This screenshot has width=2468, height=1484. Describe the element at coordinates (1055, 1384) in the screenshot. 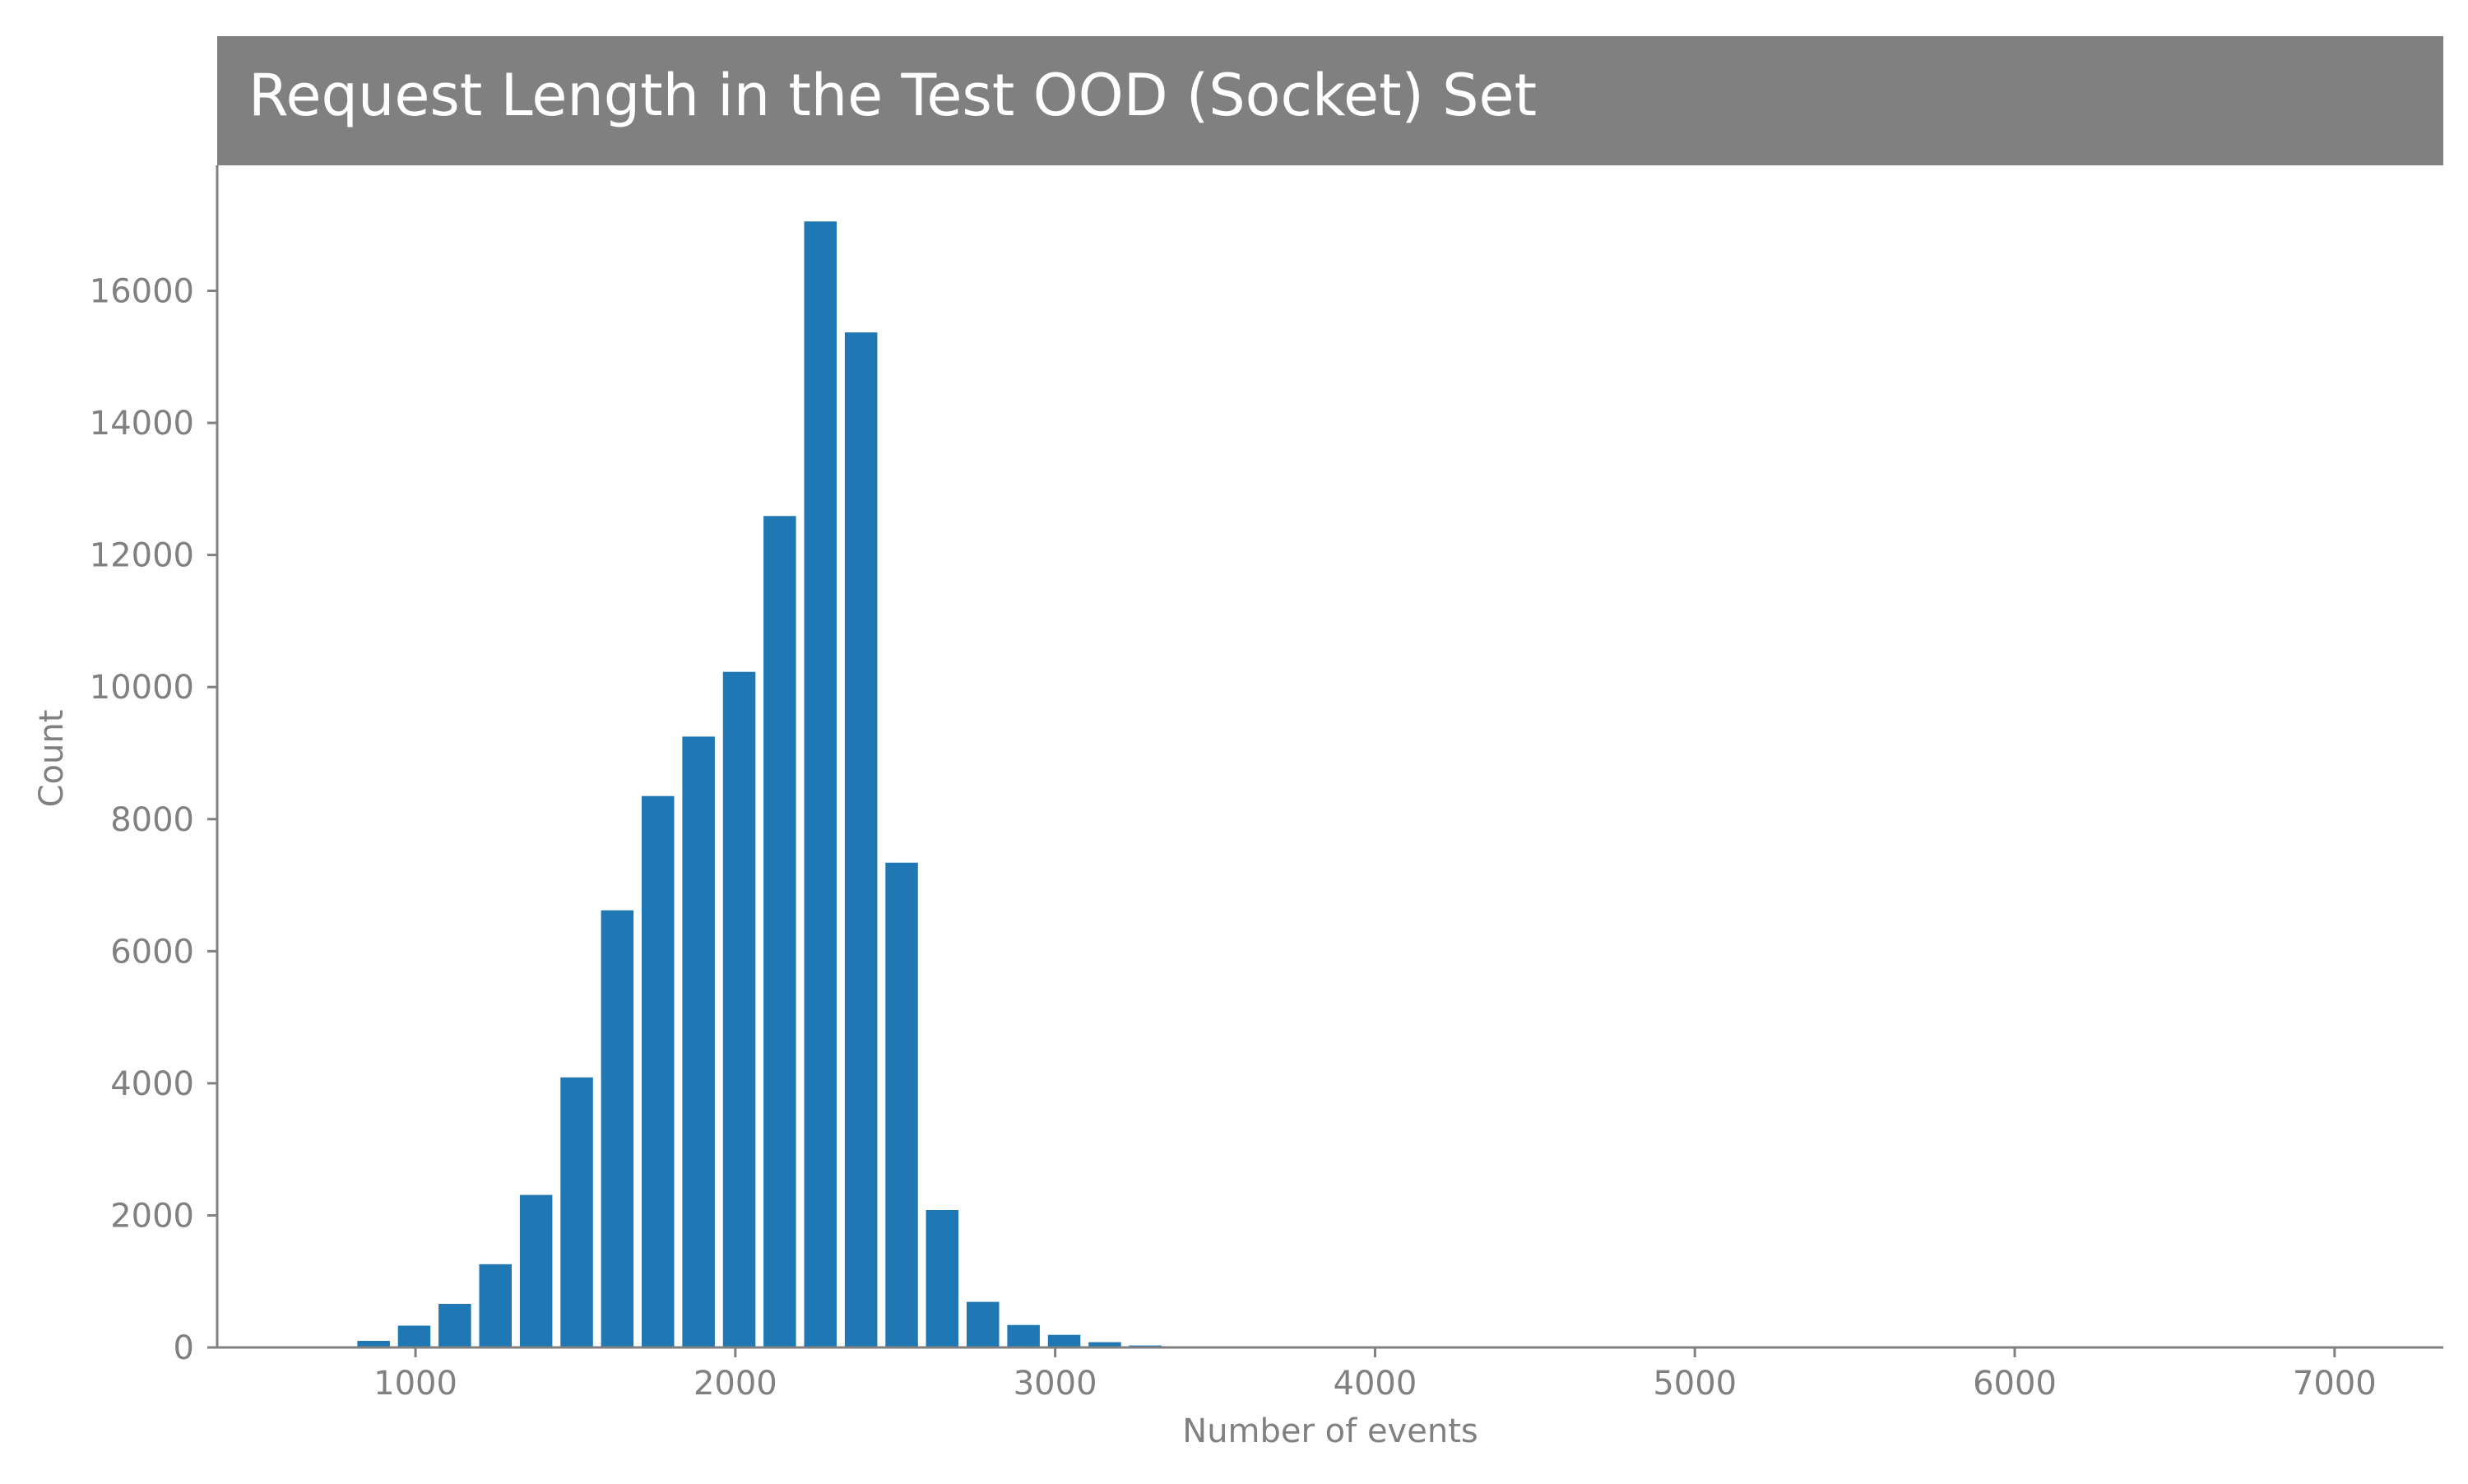

I see `x-tick-label: 3000` at that location.